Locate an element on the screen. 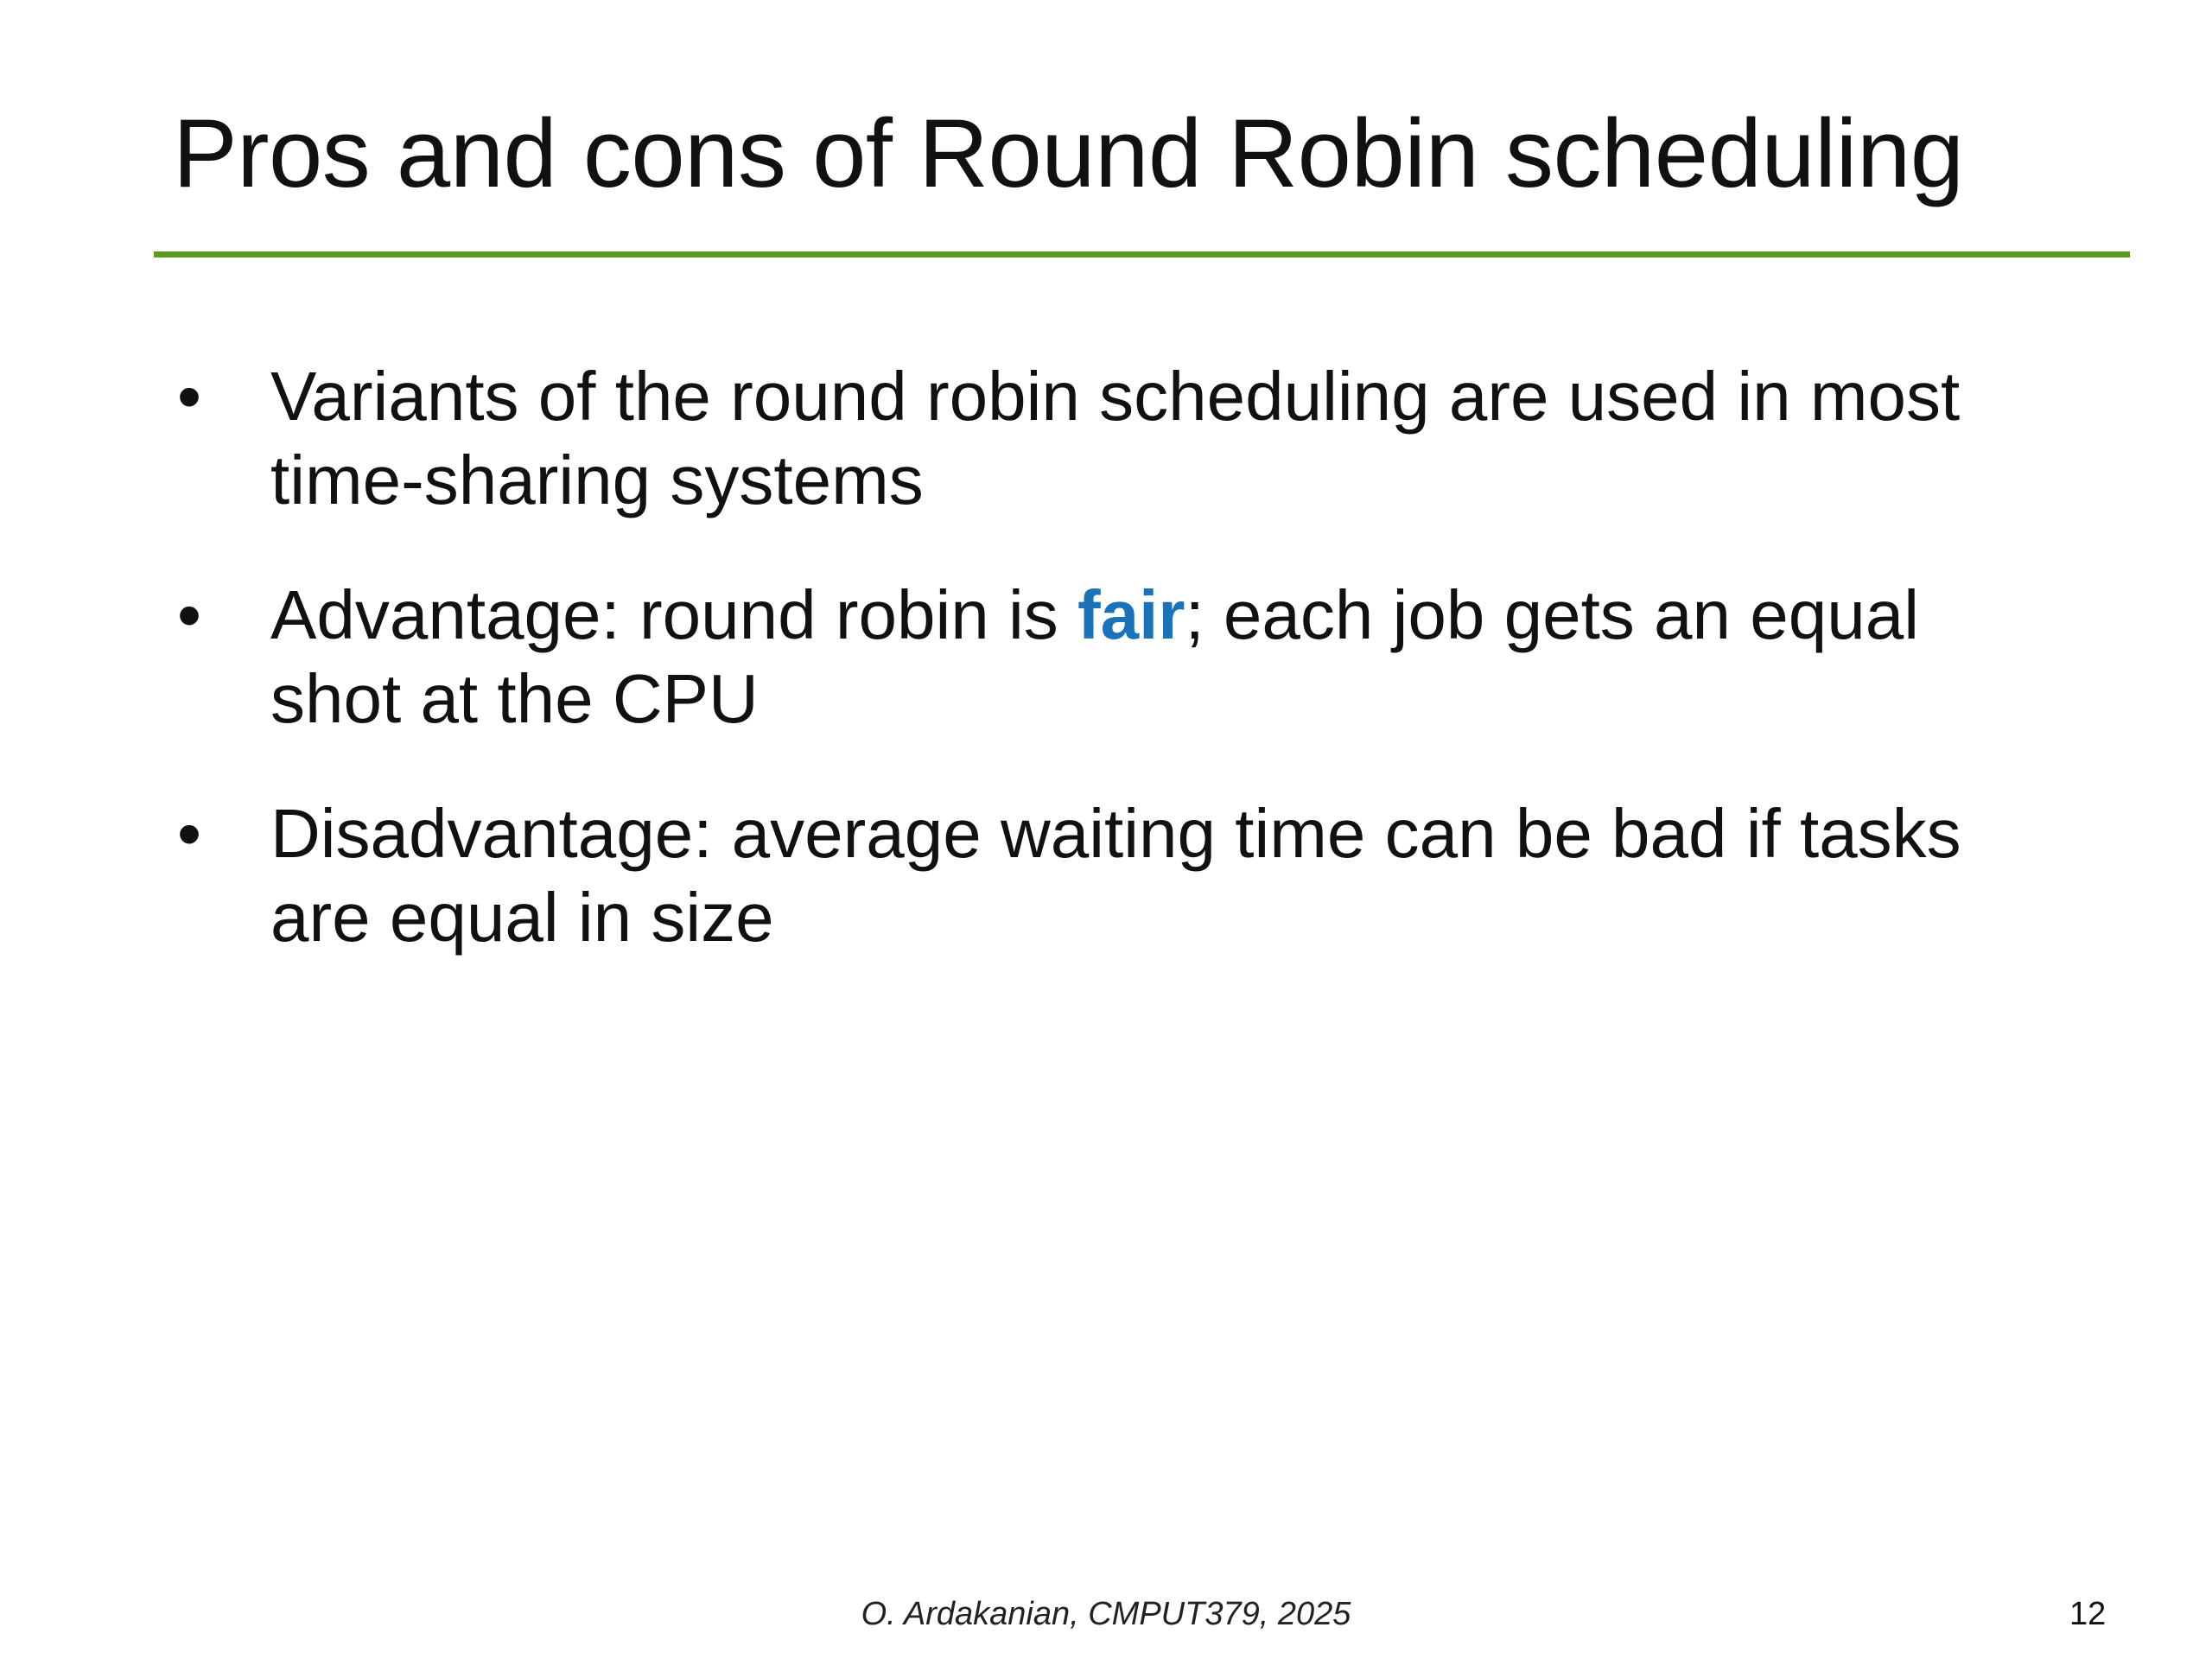 Image resolution: width=2212 pixels, height=1659 pixels. highlighted-term: fair is located at coordinates (1131, 614).